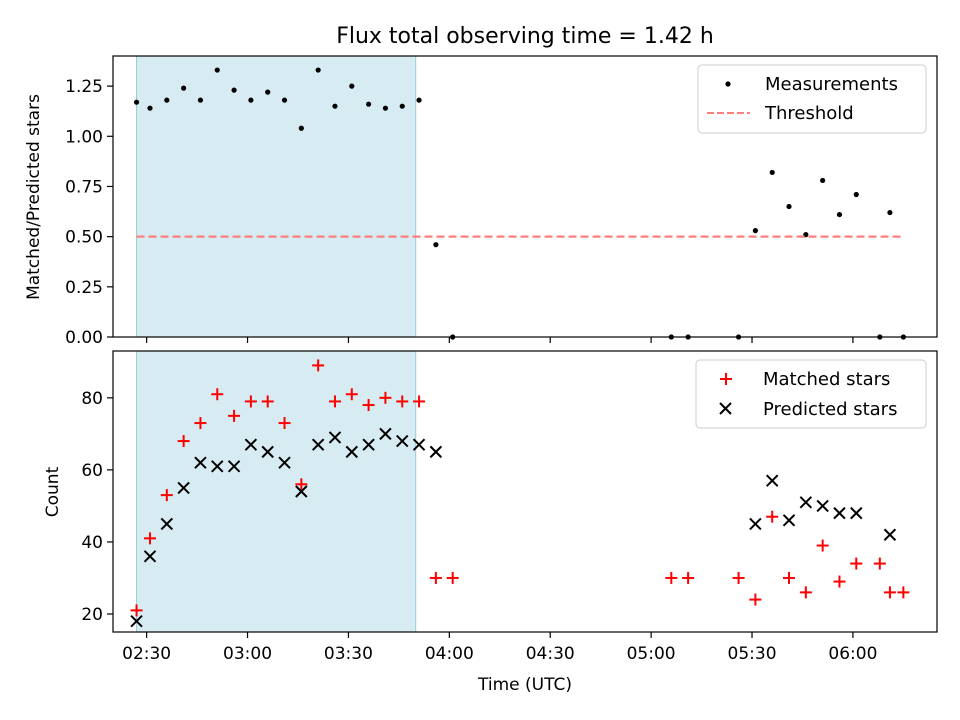 This screenshot has width=960, height=720. Describe the element at coordinates (92, 399) in the screenshot. I see `y-tick-label: 80` at that location.